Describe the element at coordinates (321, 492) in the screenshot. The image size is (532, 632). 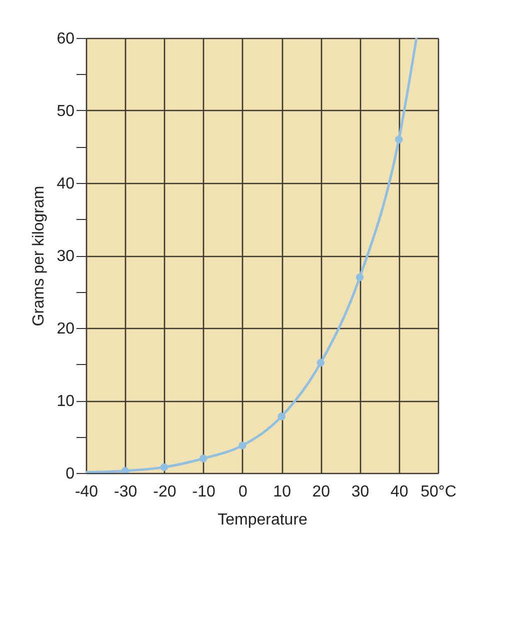
I see `x-tick-label: 20` at that location.